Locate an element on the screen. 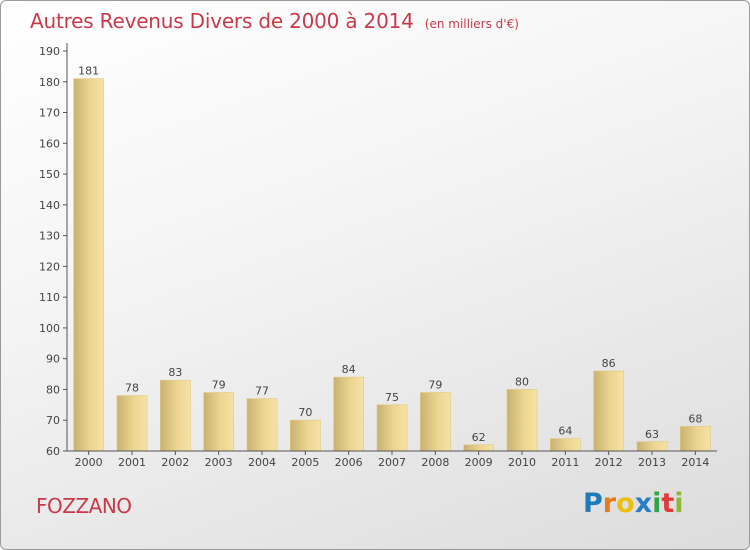 This screenshot has height=550, width=750. y-tick-label: 130 is located at coordinates (49, 236).